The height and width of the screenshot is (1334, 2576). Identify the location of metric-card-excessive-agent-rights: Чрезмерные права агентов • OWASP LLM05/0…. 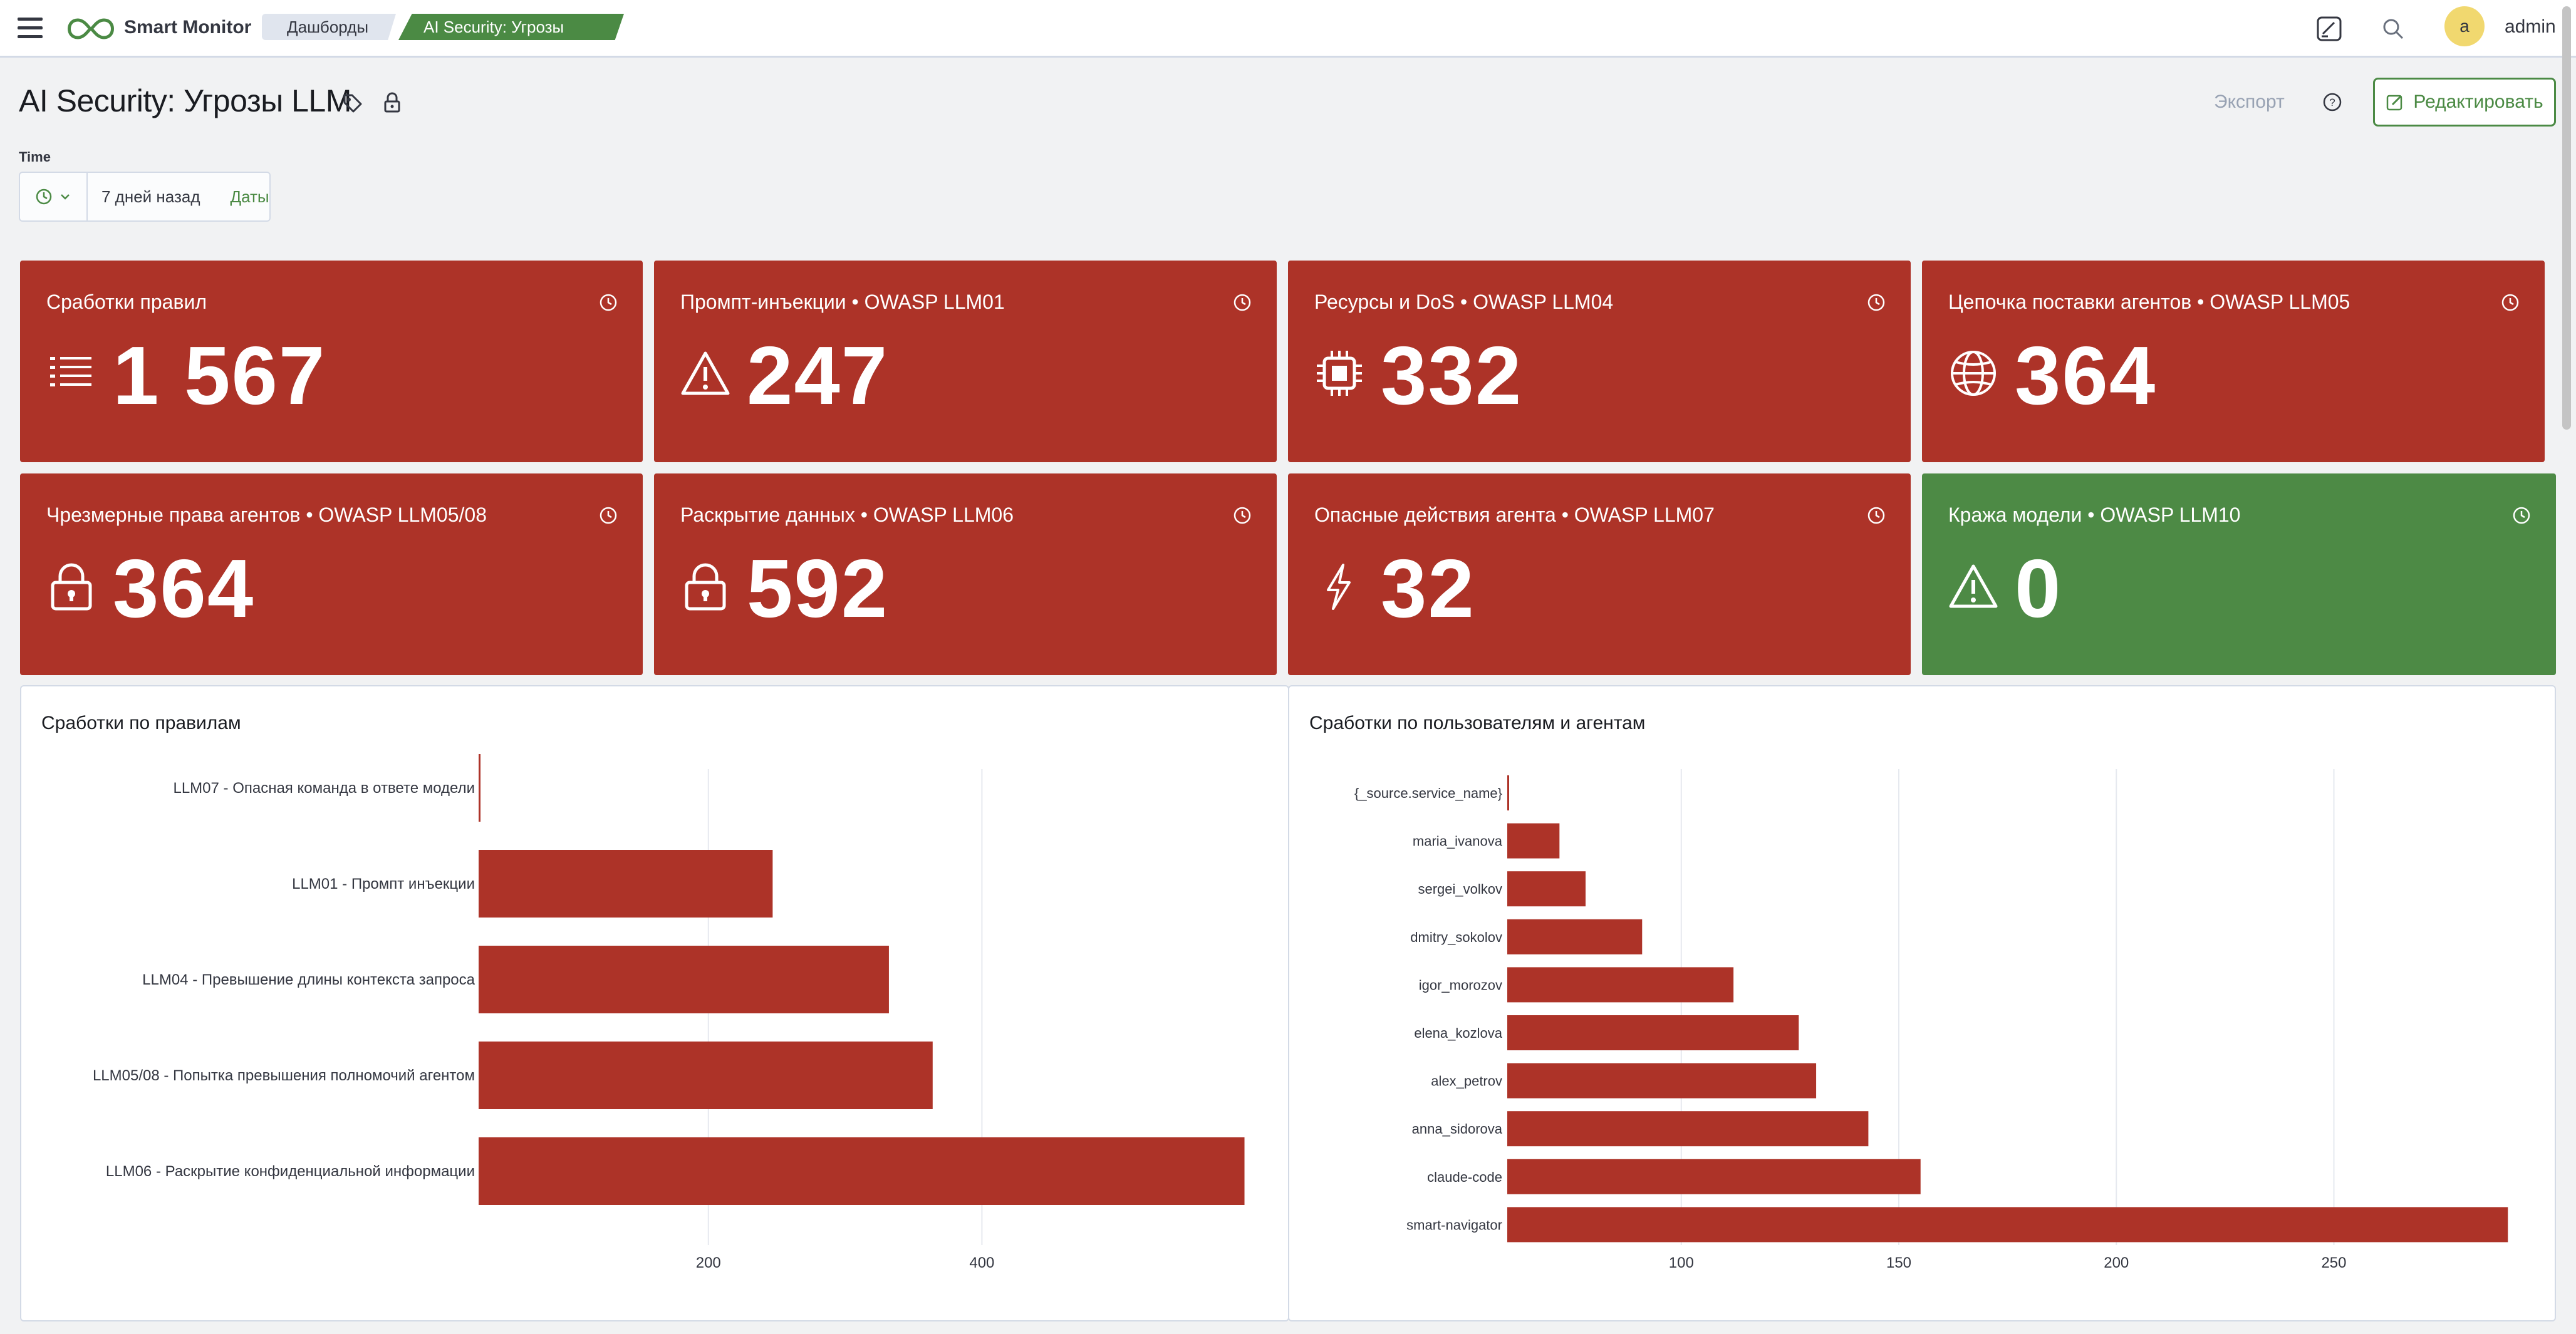
(332, 574).